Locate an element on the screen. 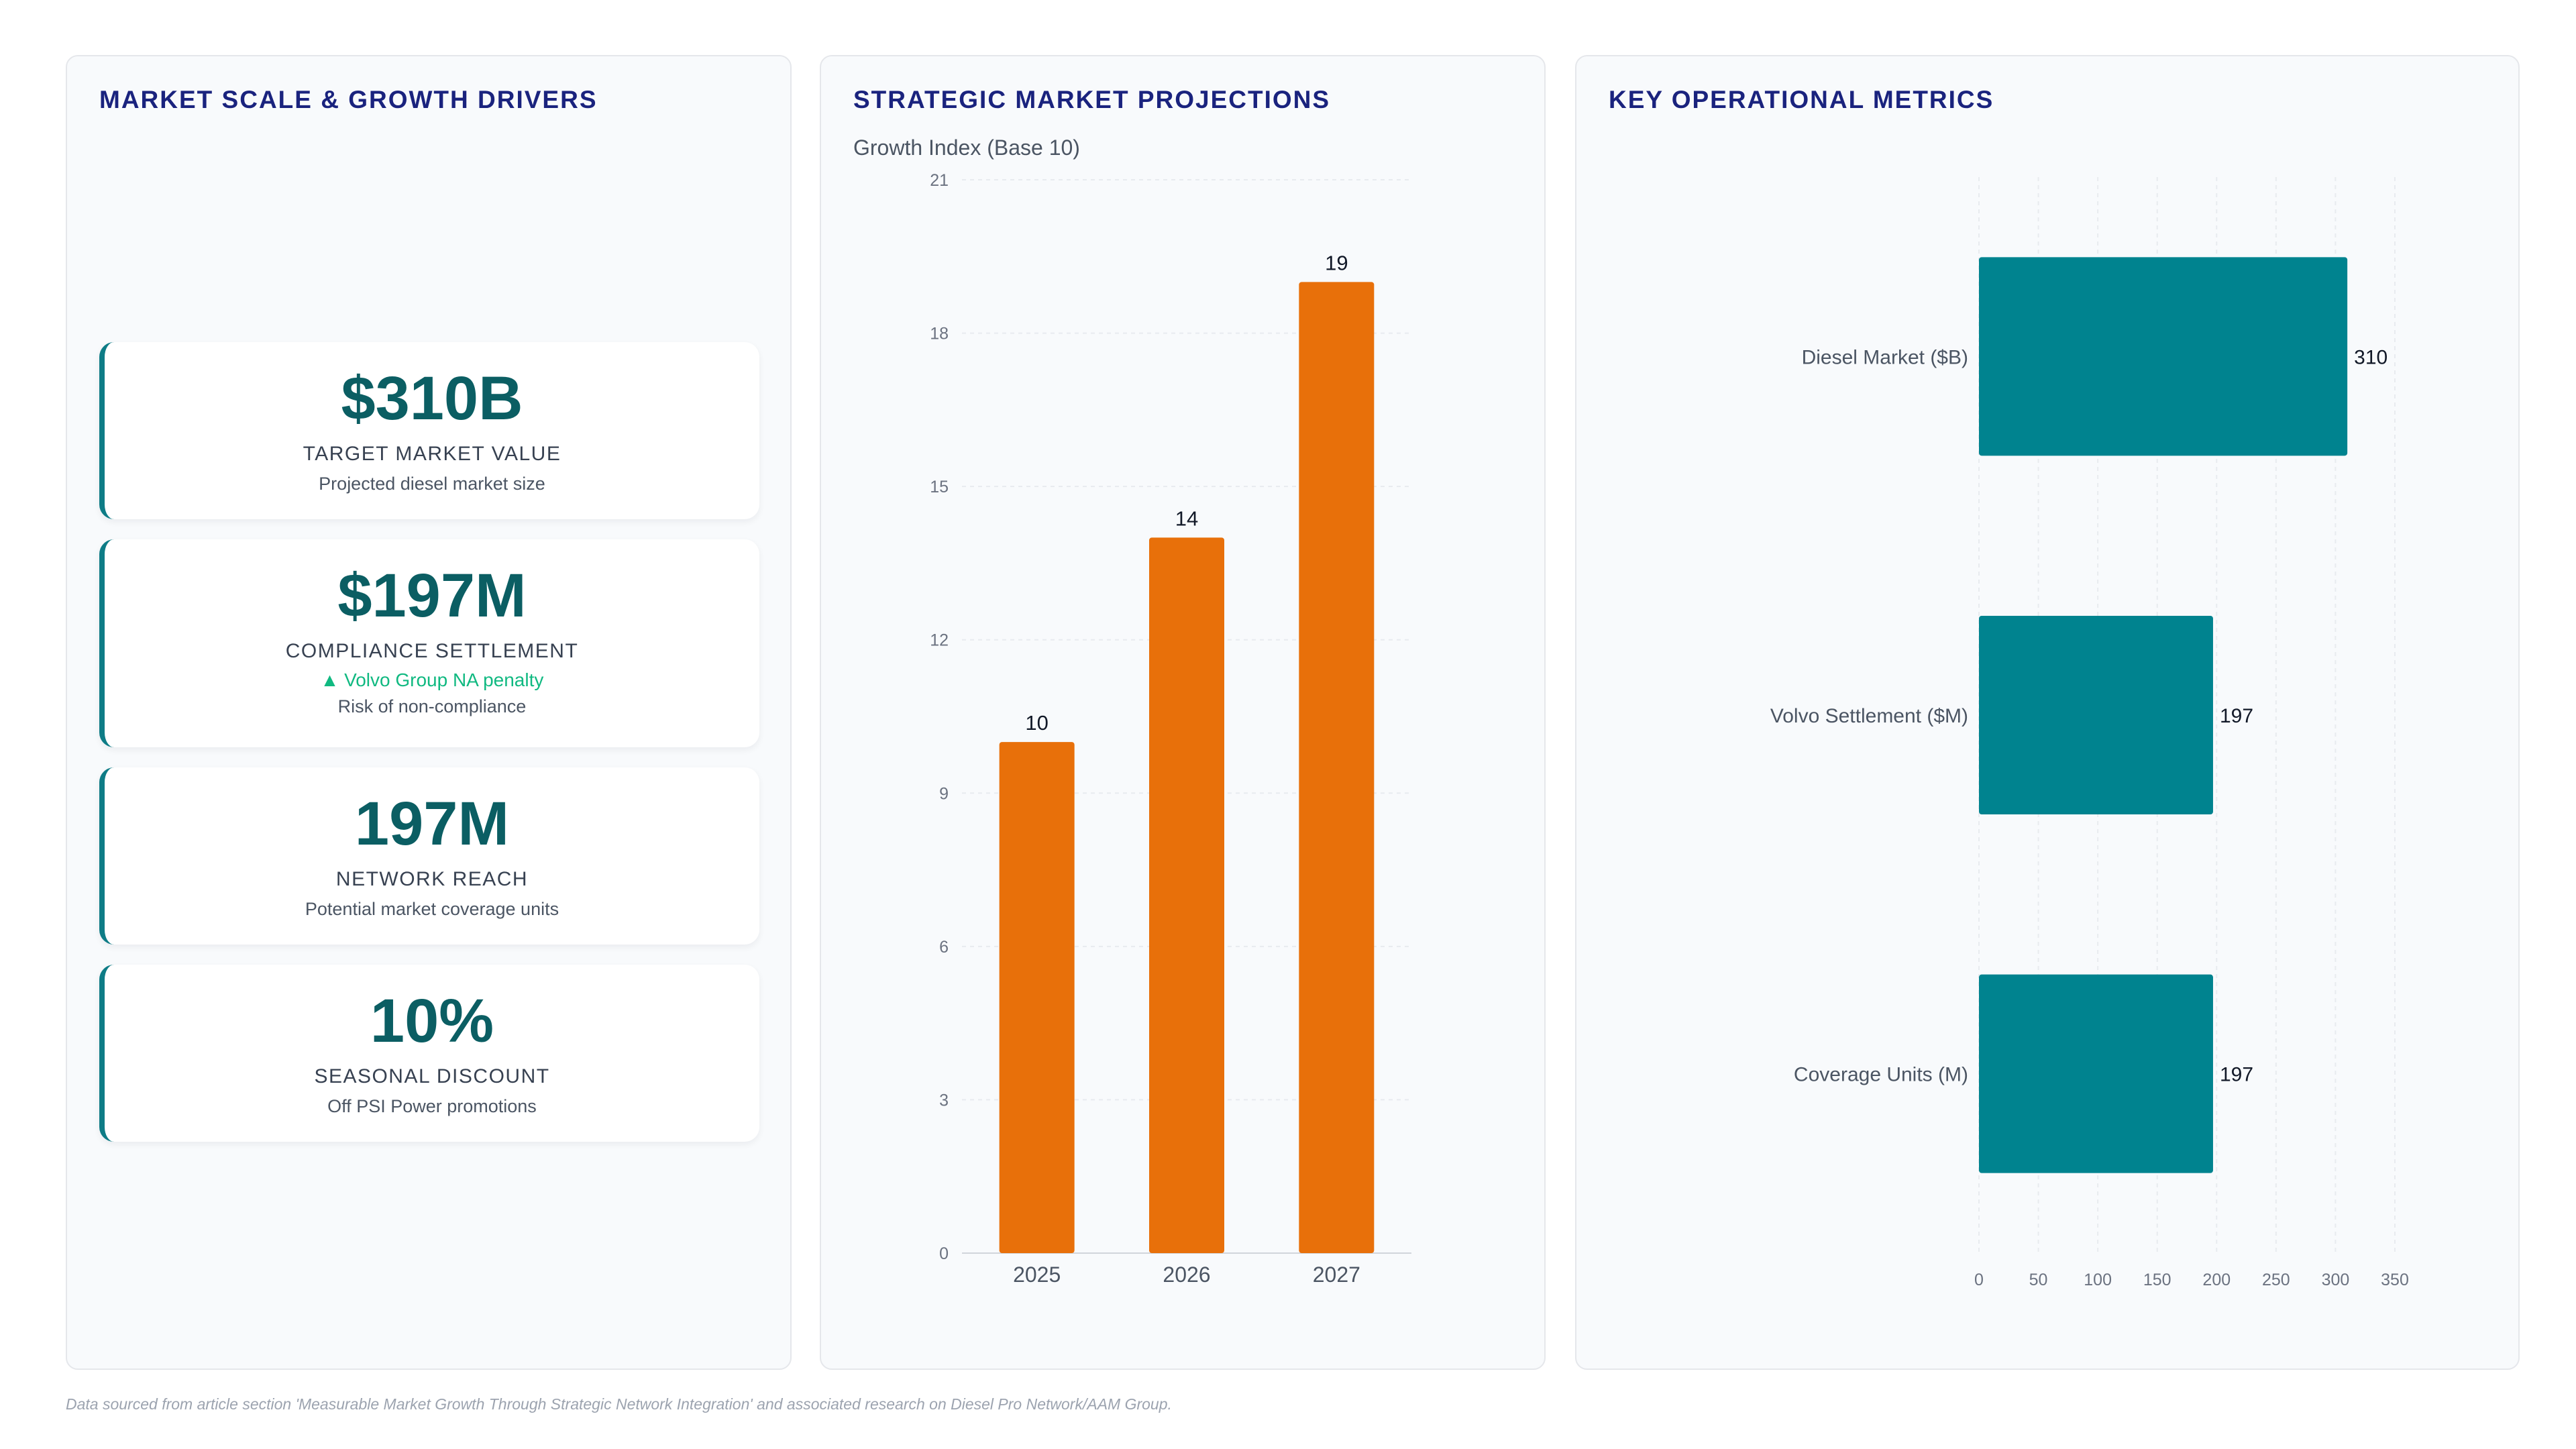 The image size is (2576, 1449). bar-value-label: 310 is located at coordinates (2370, 357).